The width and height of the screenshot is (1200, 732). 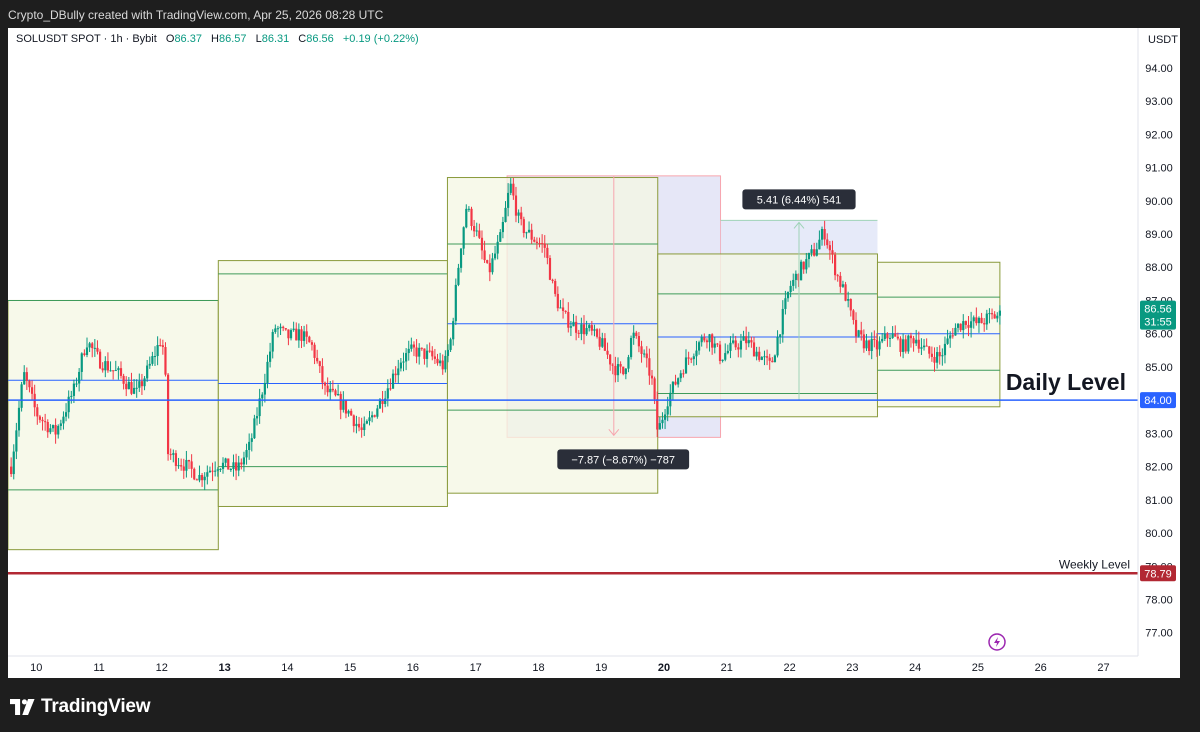 What do you see at coordinates (1159, 169) in the screenshot?
I see `y-tick-label: 91.00` at bounding box center [1159, 169].